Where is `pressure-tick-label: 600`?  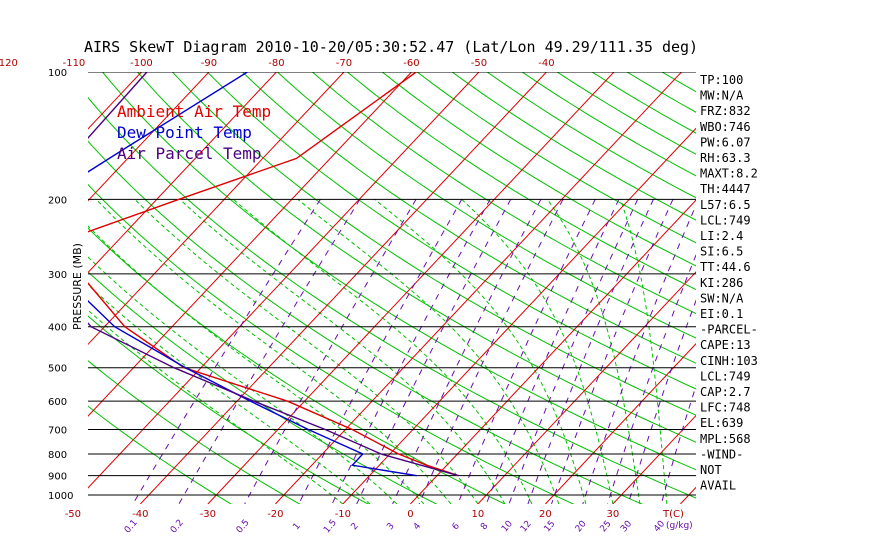 pressure-tick-label: 600 is located at coordinates (57, 402).